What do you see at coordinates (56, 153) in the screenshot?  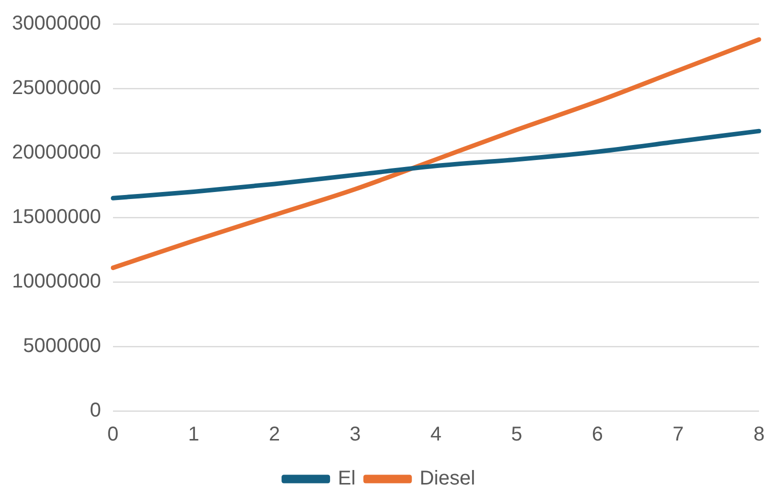 I see `y-tick-label: 20000000` at bounding box center [56, 153].